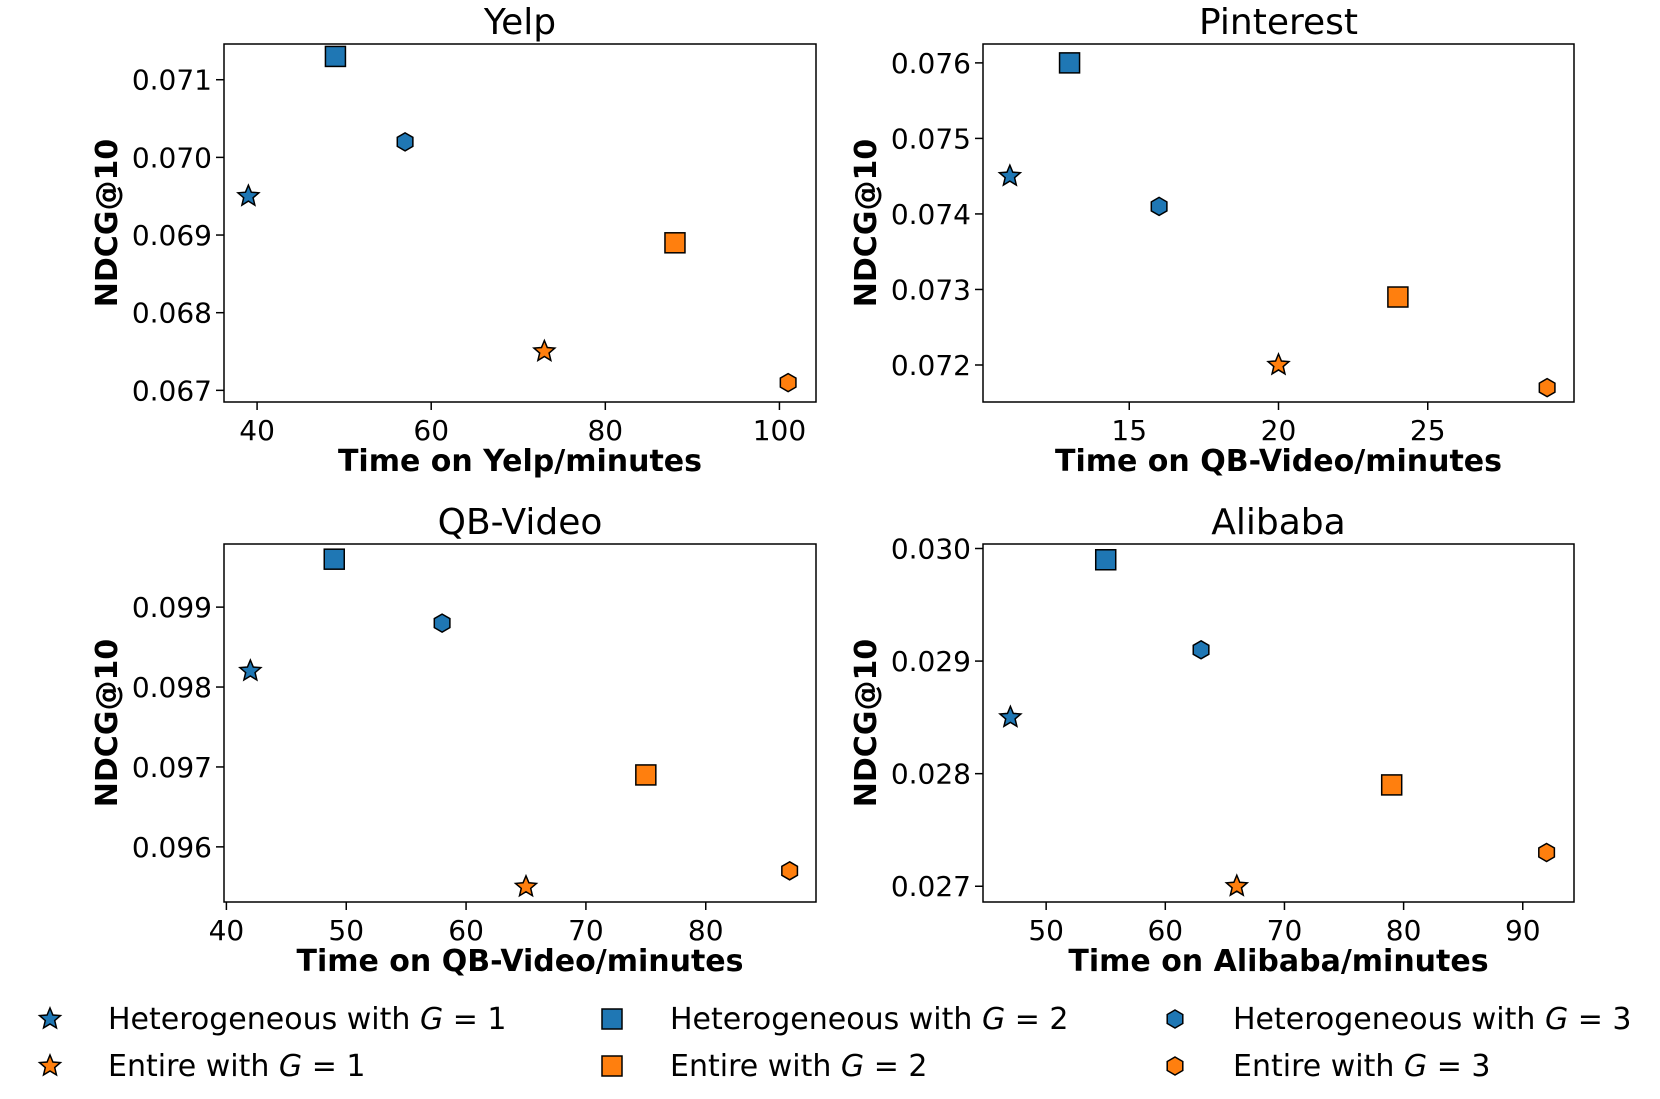 This screenshot has width=1660, height=1099. I want to click on legend-item-ent2: Entire with G = 2, so click(764, 1066).